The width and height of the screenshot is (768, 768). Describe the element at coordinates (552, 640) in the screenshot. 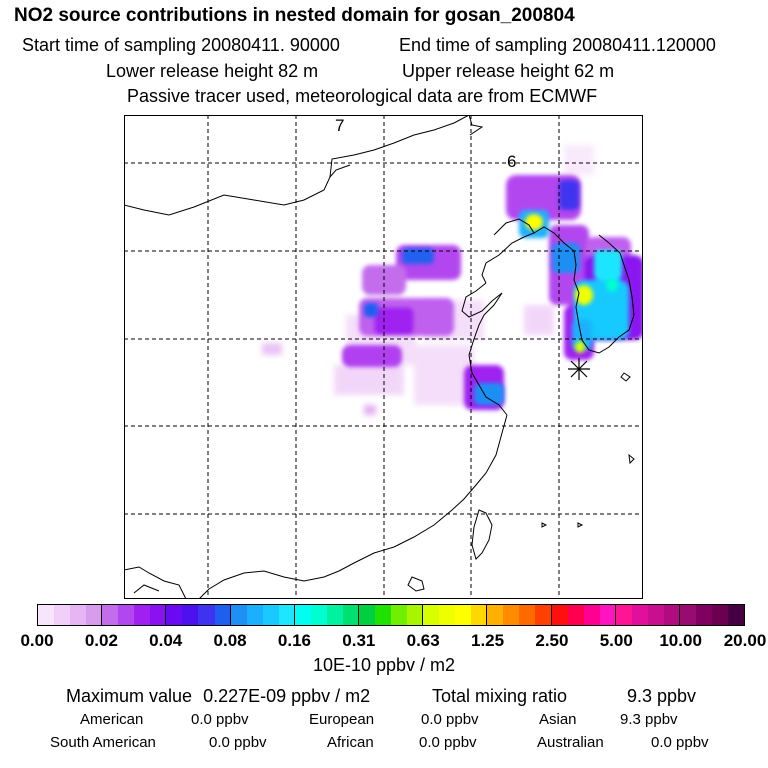

I see `colorbar-tick-label: 2.50` at that location.